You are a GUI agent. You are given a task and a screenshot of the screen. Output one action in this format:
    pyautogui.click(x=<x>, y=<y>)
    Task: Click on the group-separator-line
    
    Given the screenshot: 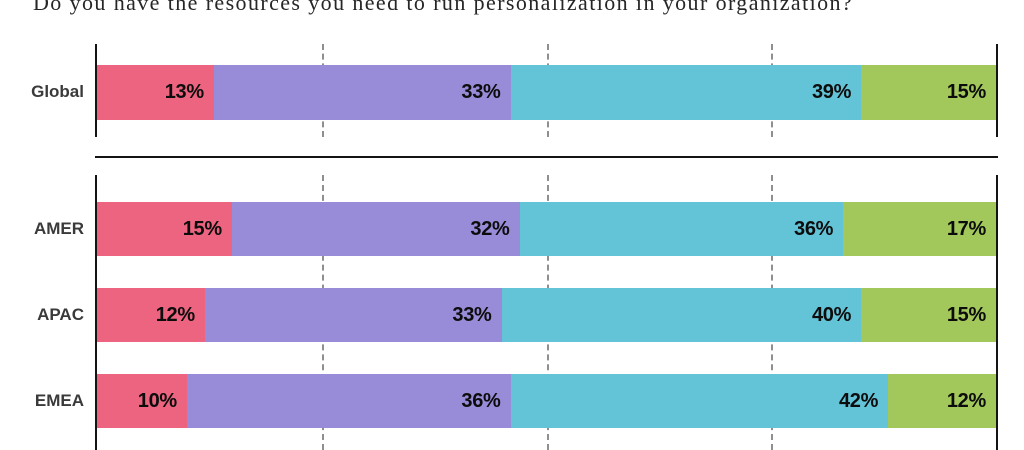 What is the action you would take?
    pyautogui.click(x=546, y=157)
    